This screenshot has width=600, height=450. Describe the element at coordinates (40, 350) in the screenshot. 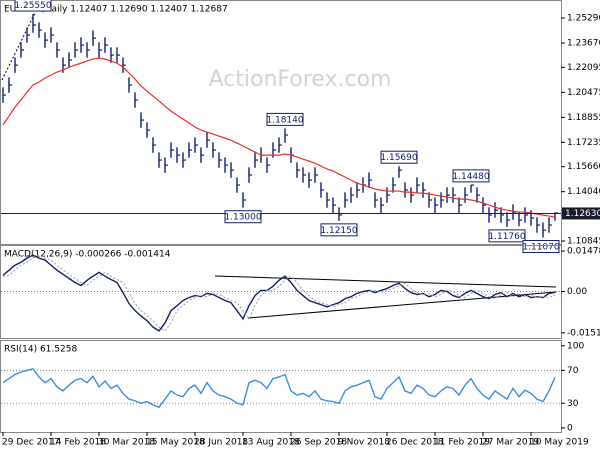

I see `panel-title: RSI(14) 61.5258` at that location.